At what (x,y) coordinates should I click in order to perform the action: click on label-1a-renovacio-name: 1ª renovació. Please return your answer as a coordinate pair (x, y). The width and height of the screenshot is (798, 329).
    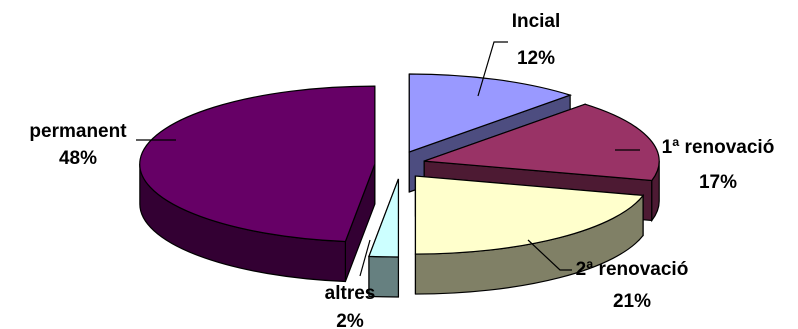
    Looking at the image, I should click on (718, 147).